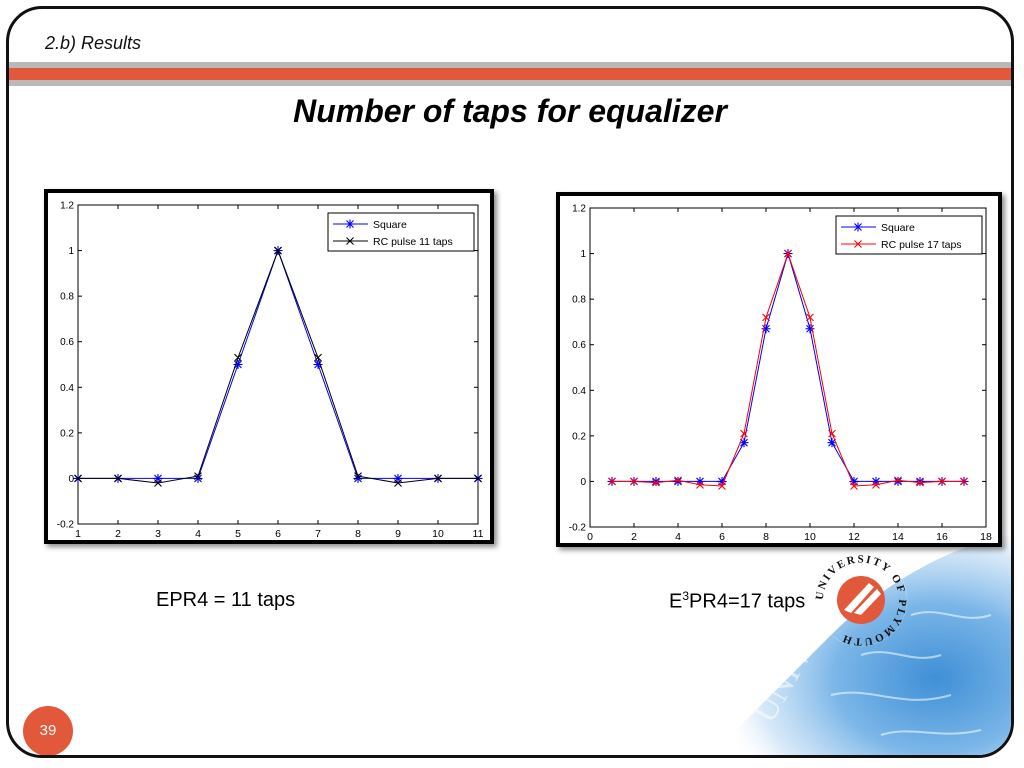 The image size is (1024, 768). I want to click on chart0-x-tick-label: 5, so click(238, 534).